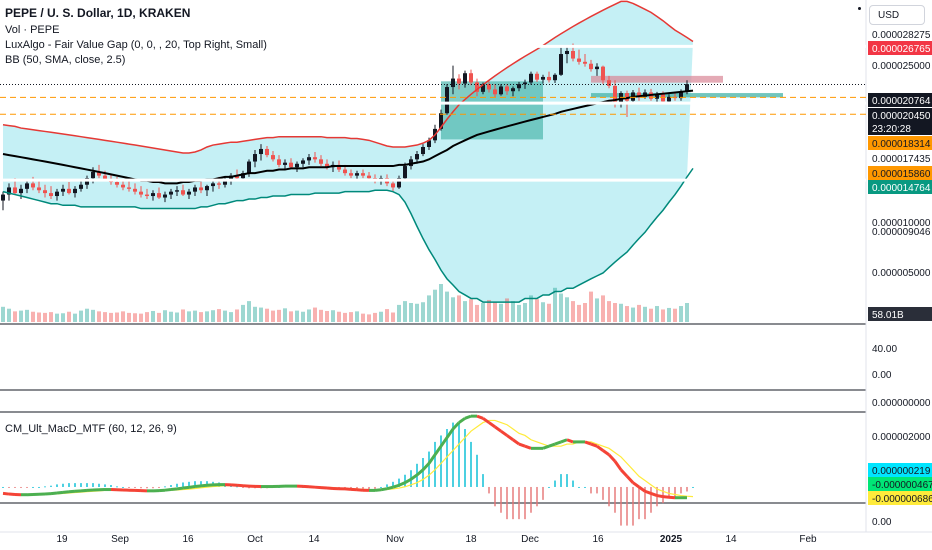 This screenshot has width=932, height=550. I want to click on volume-bars, so click(345, 303).